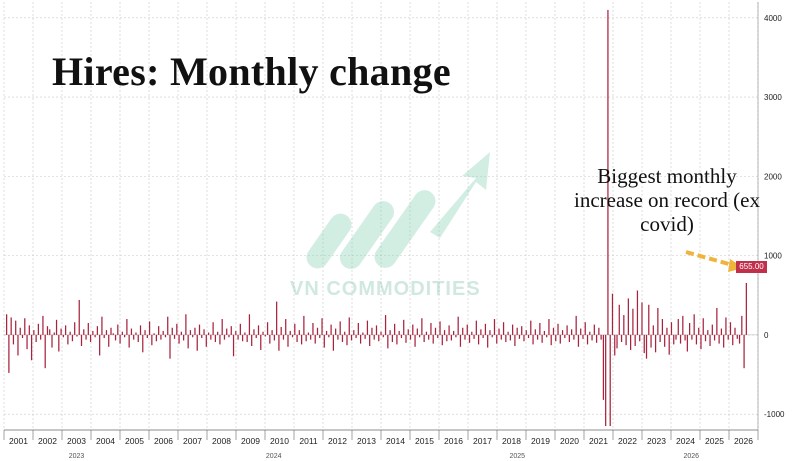  Describe the element at coordinates (743, 441) in the screenshot. I see `x-tick-label: 2026` at that location.